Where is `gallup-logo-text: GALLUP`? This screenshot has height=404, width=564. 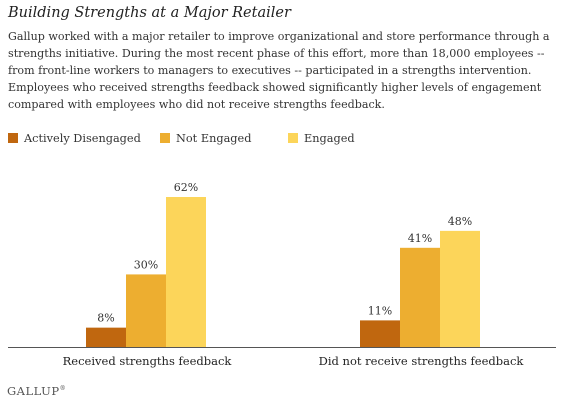
gallup-logo-text: GALLUP is located at coordinates (33, 391).